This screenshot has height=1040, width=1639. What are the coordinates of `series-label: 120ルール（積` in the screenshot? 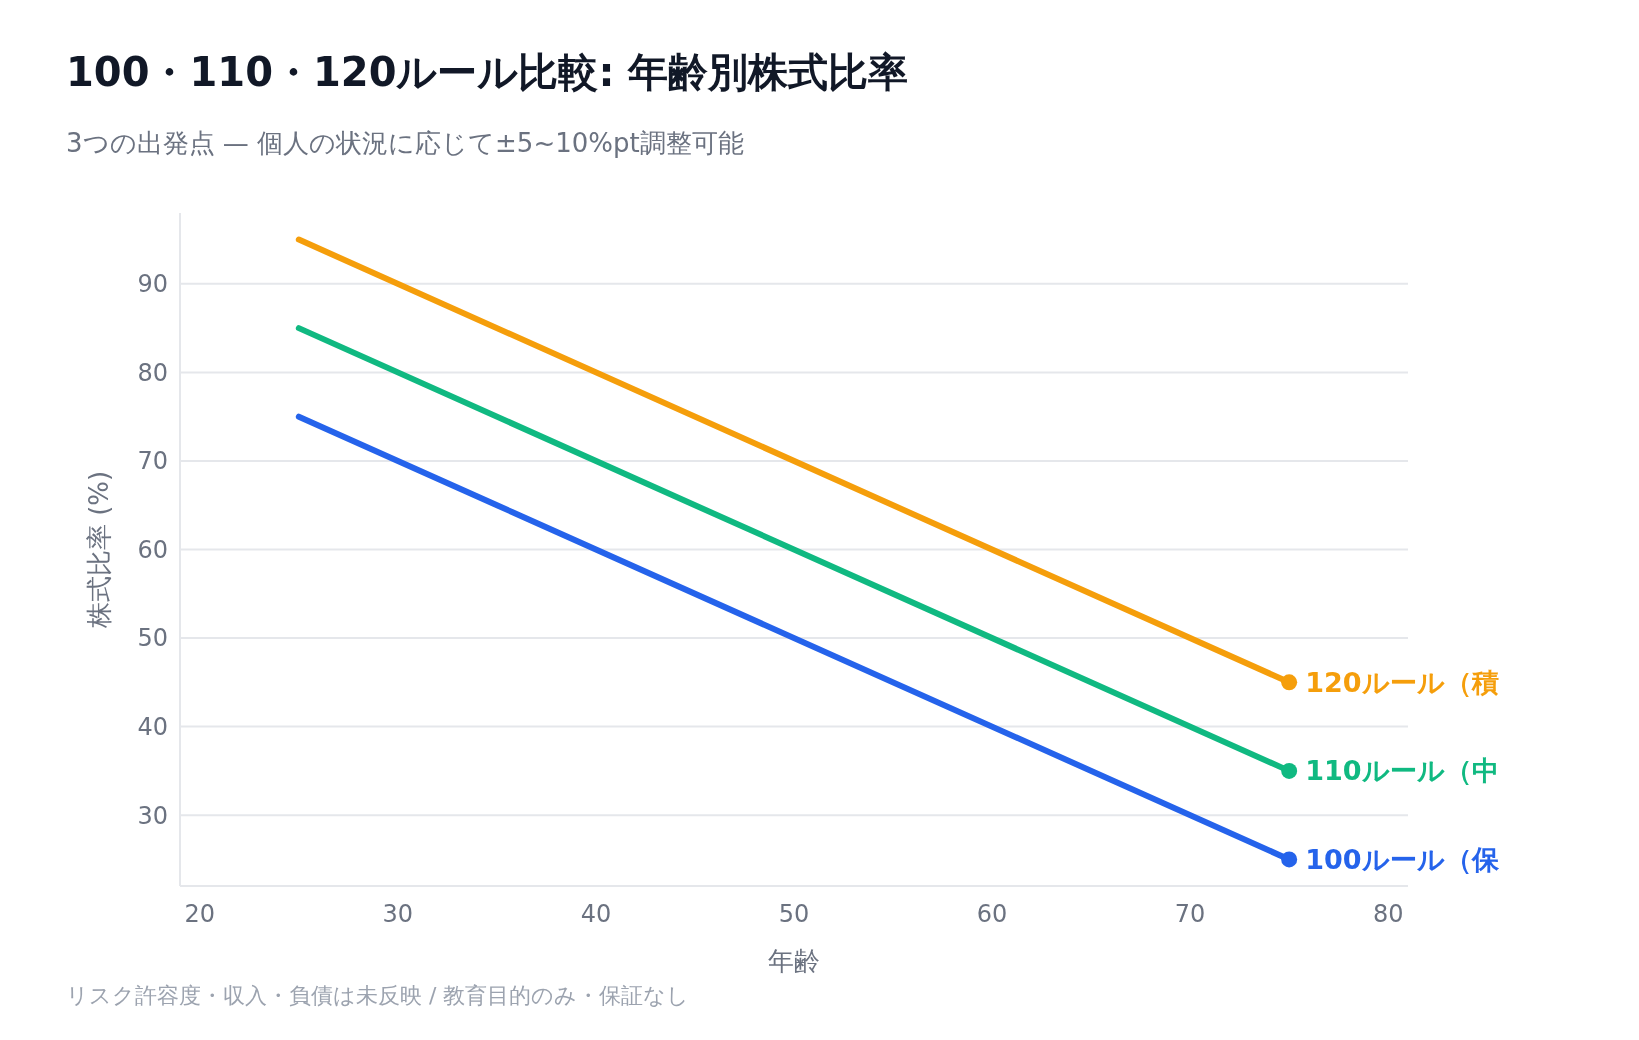 It's located at (1402, 682).